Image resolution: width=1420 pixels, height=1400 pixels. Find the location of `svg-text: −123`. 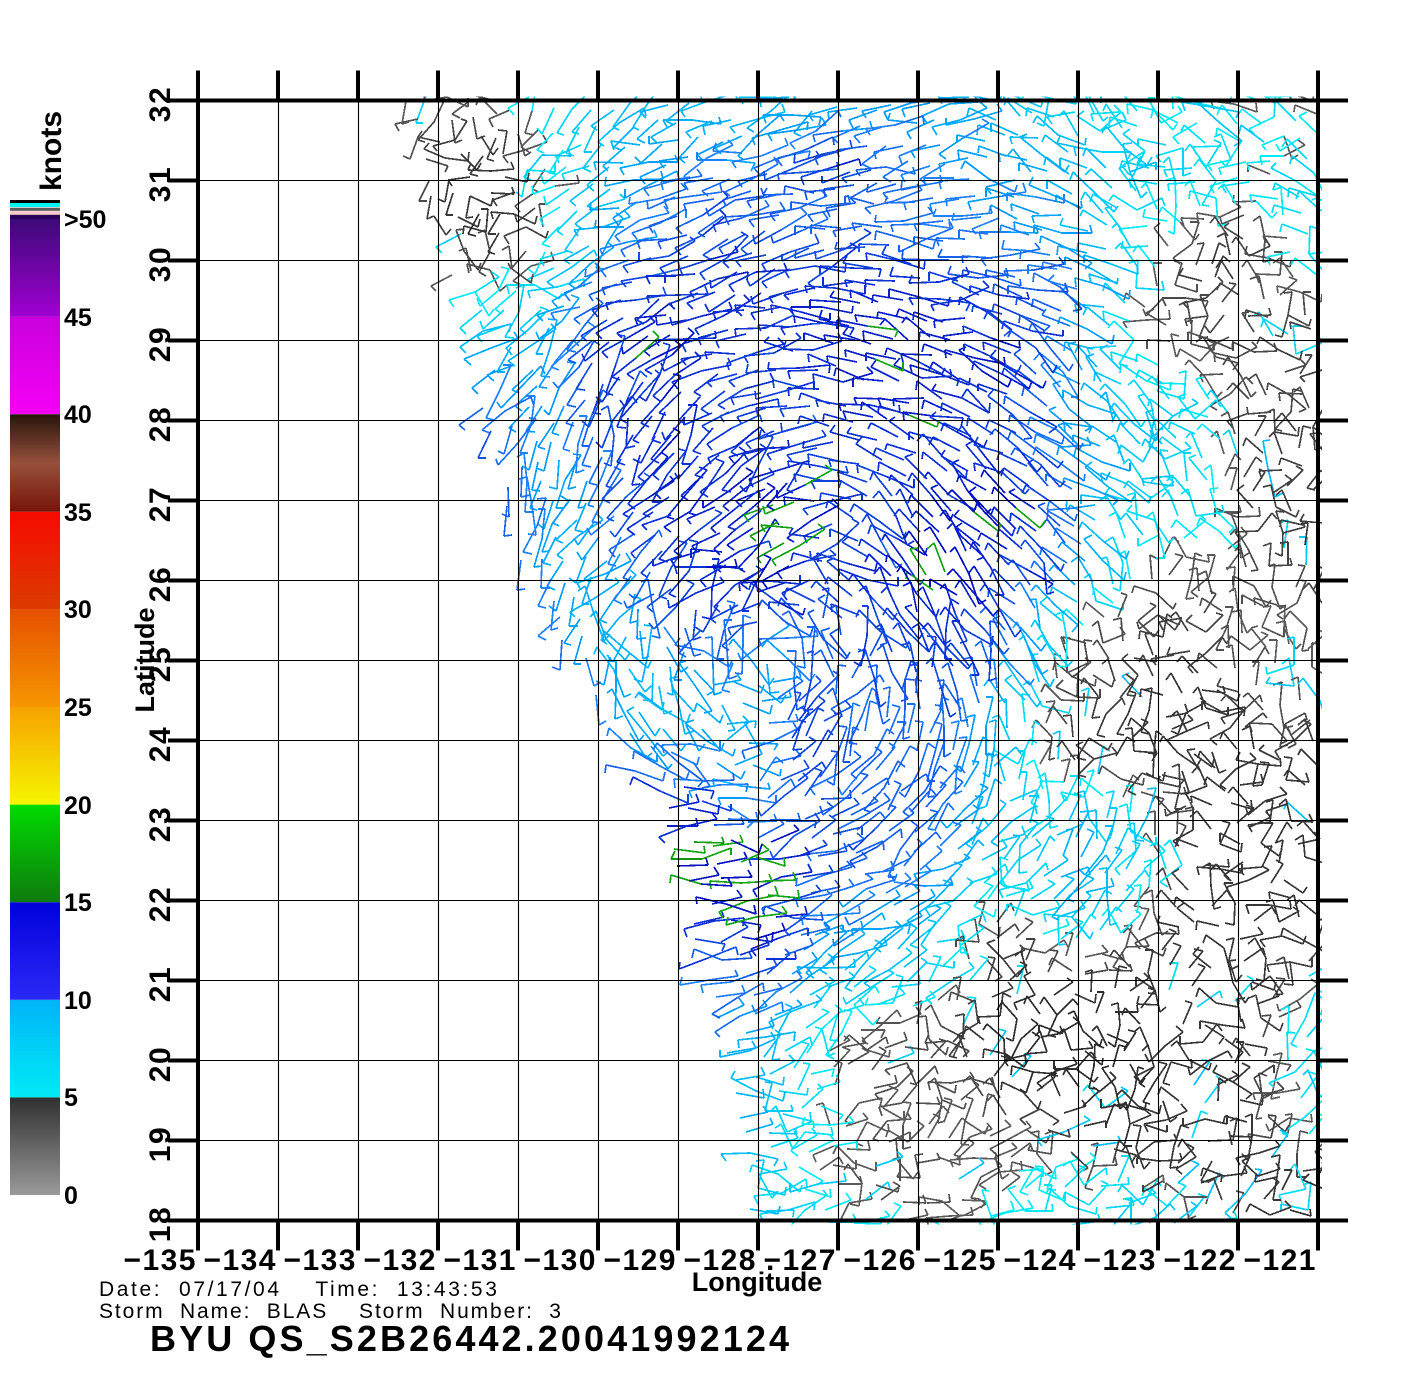

svg-text: −123 is located at coordinates (1120, 1260).